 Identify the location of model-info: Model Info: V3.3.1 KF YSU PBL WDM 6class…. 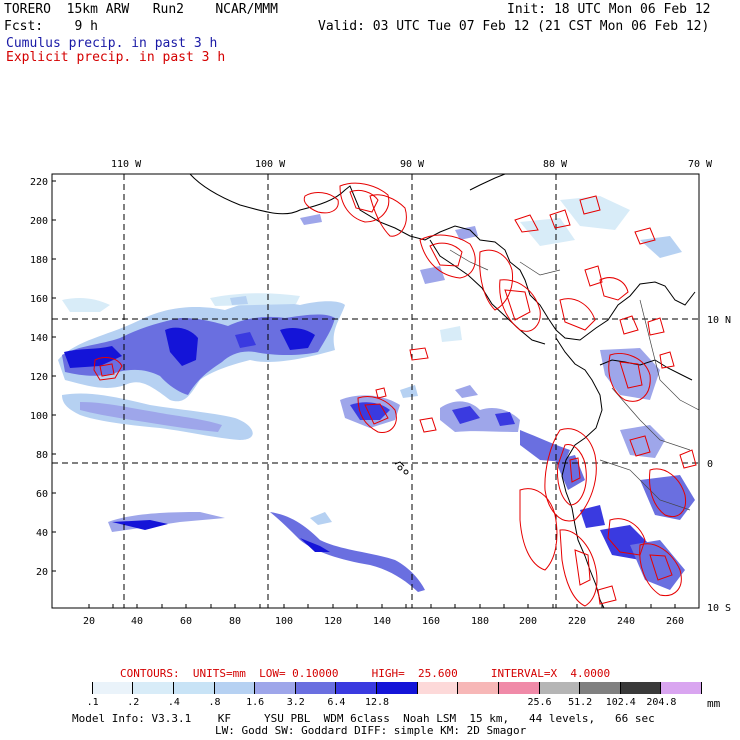
(363, 718).